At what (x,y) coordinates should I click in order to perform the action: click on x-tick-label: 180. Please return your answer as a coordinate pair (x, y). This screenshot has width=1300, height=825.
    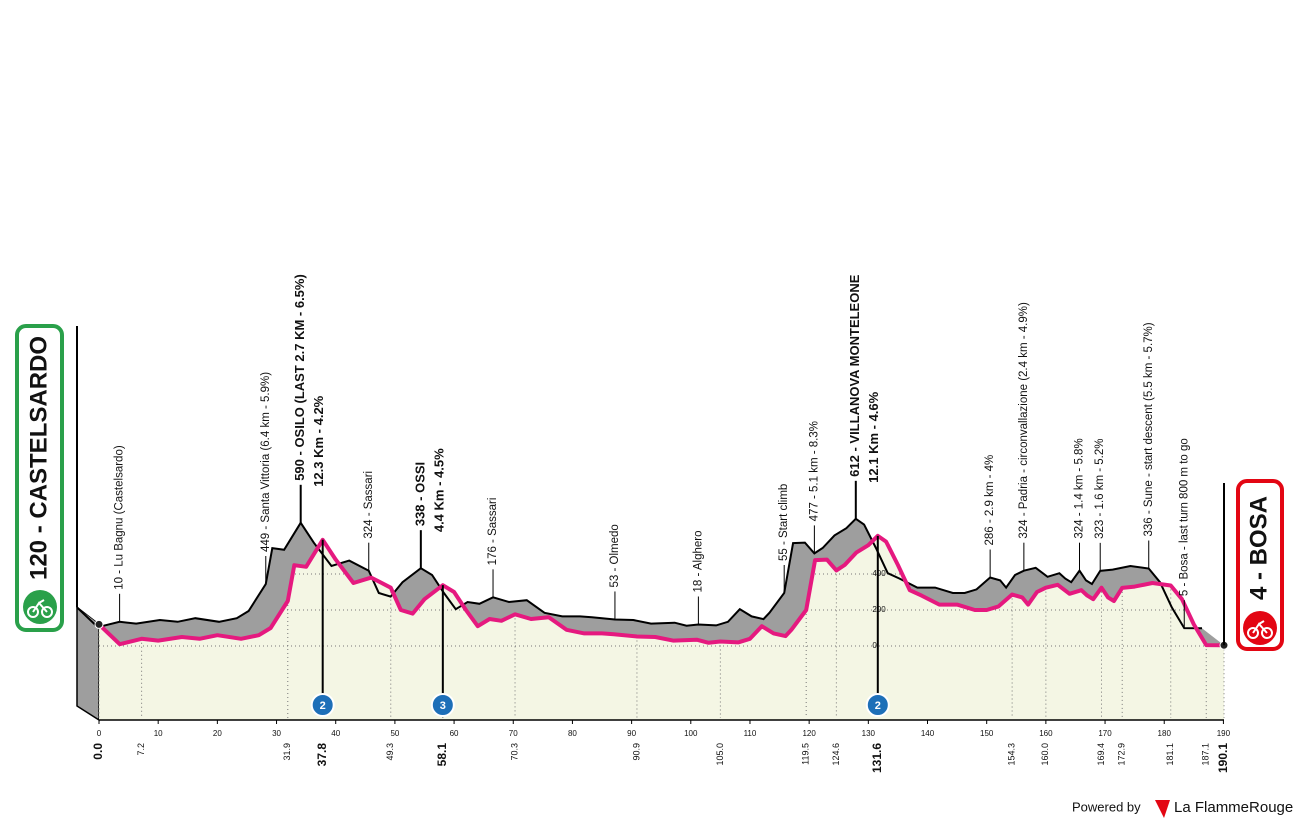
    Looking at the image, I should click on (1165, 733).